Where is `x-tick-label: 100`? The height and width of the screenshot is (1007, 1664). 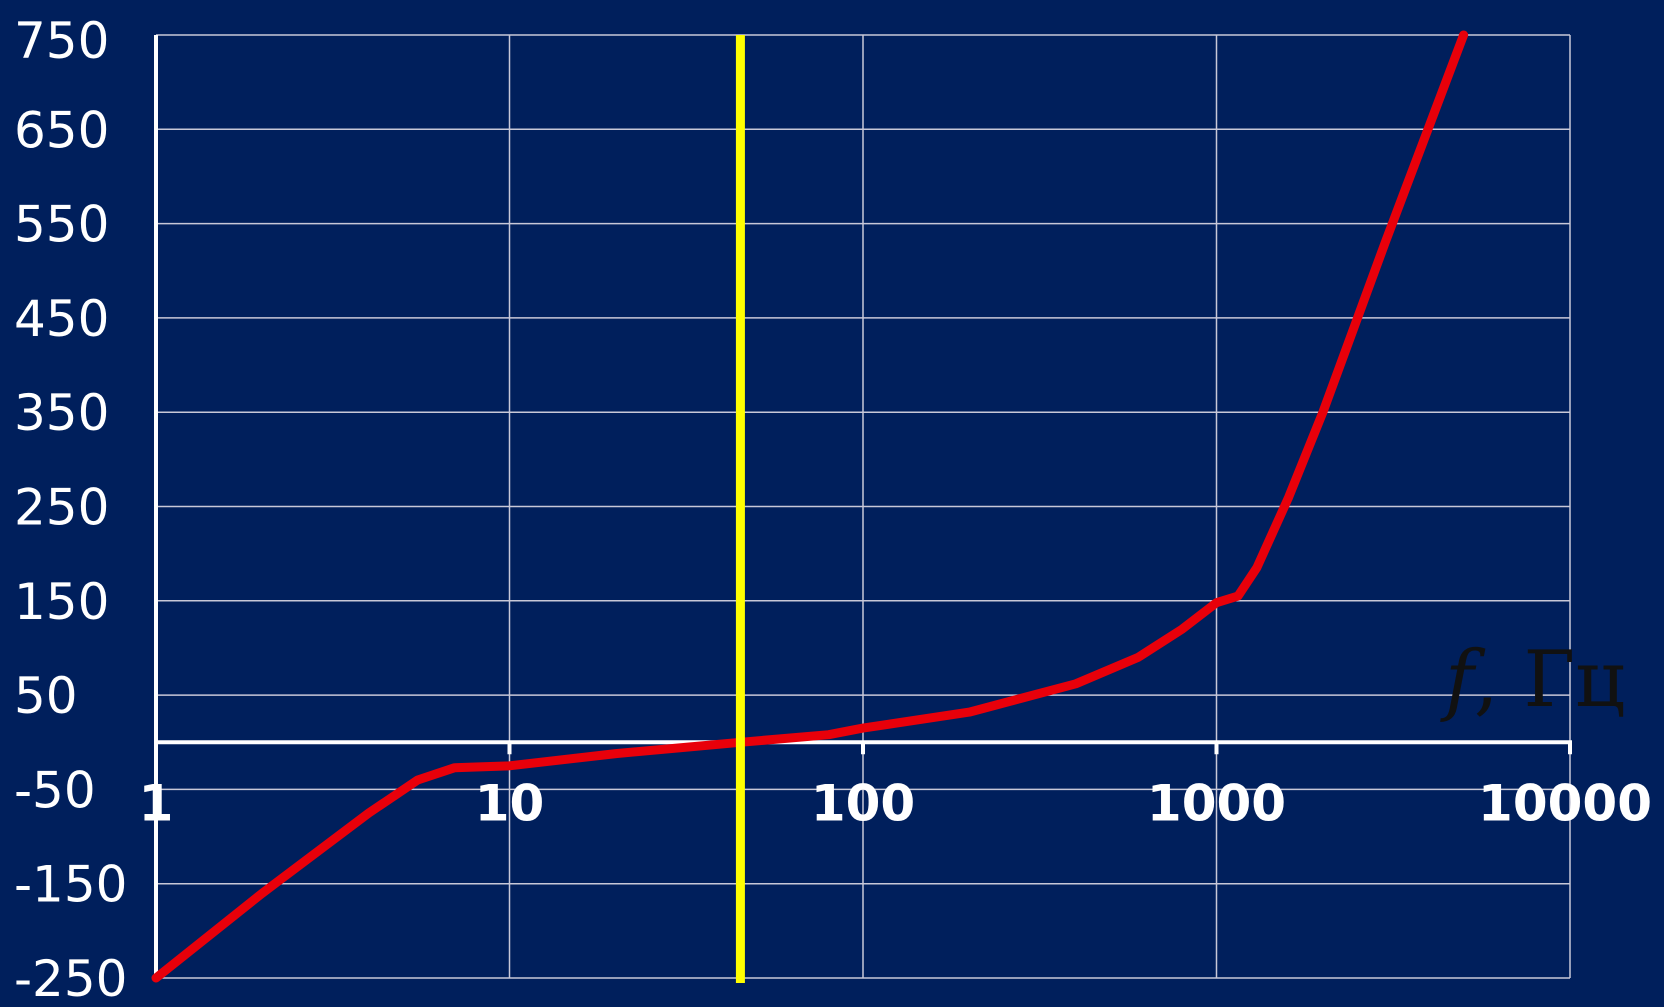
x-tick-label: 100 is located at coordinates (863, 803).